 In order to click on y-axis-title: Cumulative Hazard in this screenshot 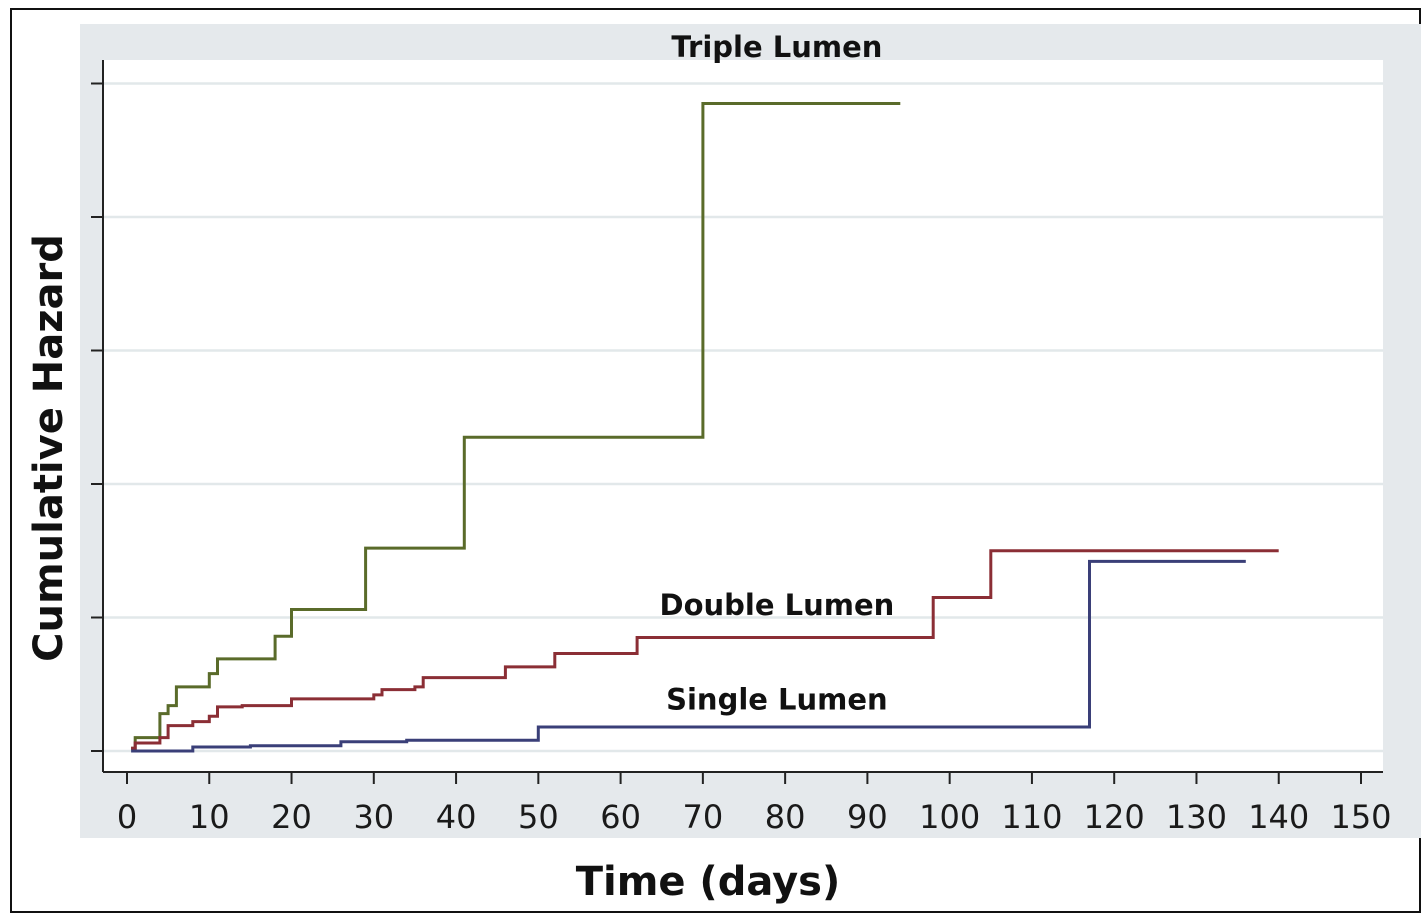, I will do `click(49, 448)`.